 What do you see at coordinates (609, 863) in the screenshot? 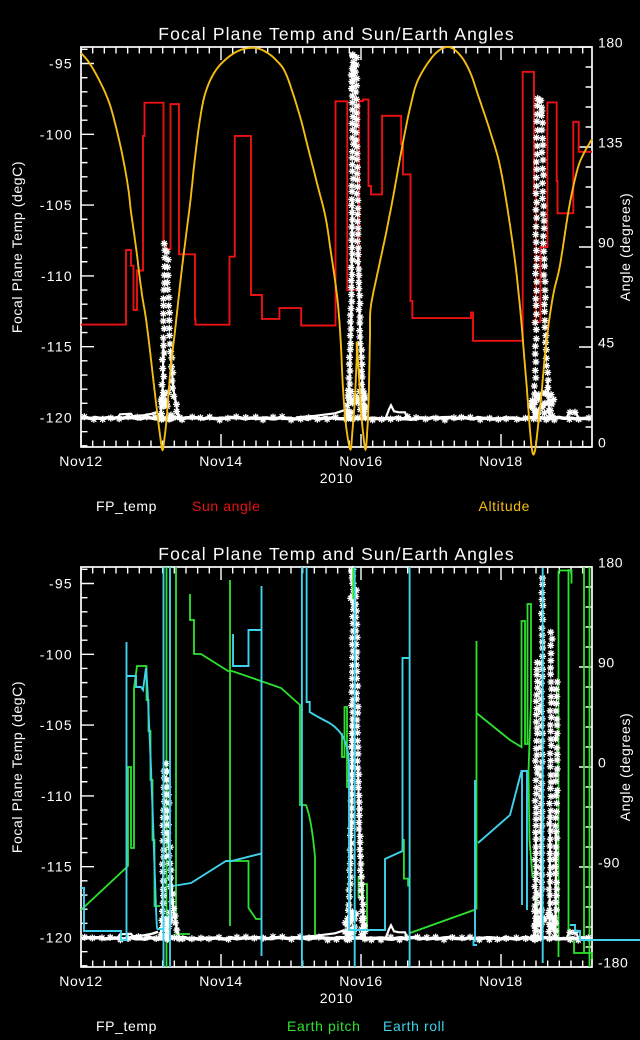
I see `svg-text: -90` at bounding box center [609, 863].